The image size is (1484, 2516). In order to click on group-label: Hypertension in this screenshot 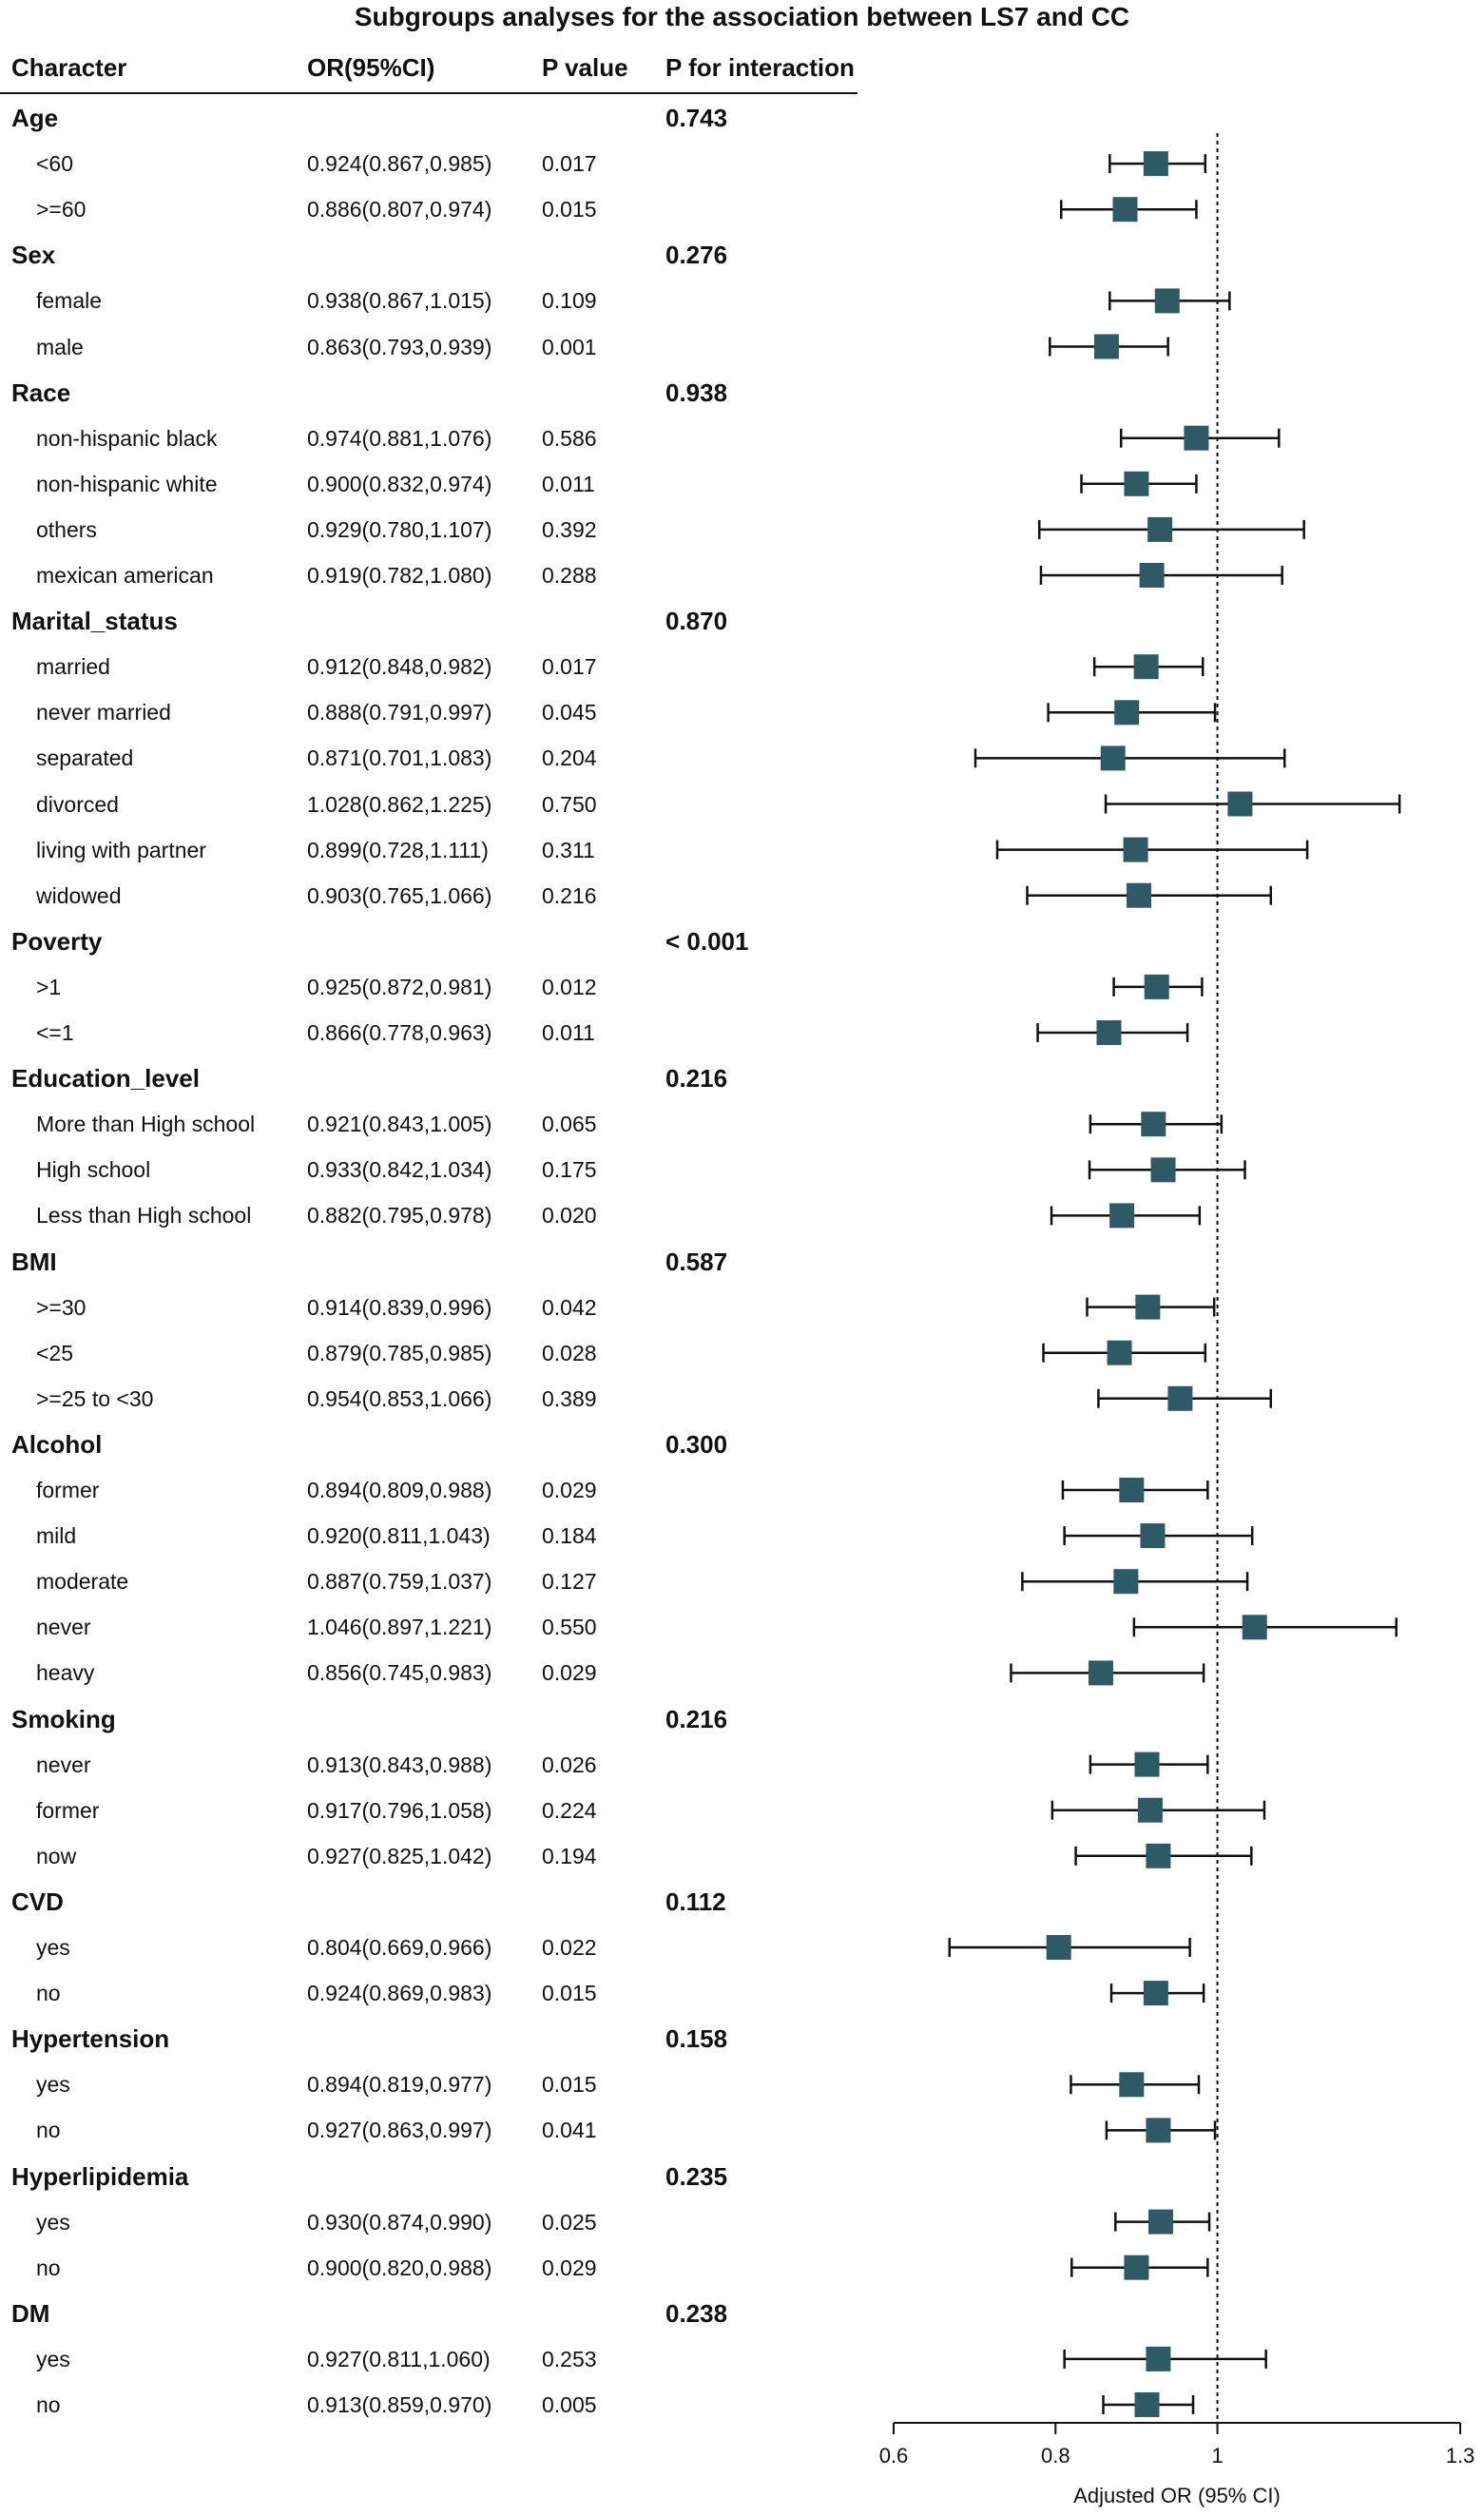, I will do `click(90, 2039)`.